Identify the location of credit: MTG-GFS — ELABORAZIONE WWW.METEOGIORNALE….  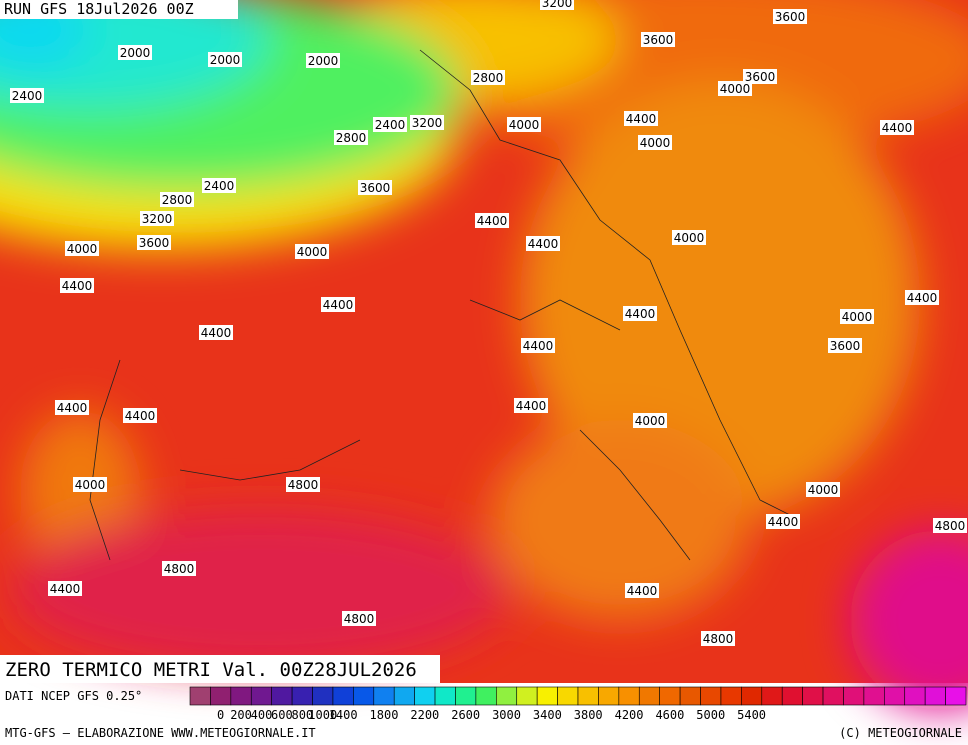
(160, 733).